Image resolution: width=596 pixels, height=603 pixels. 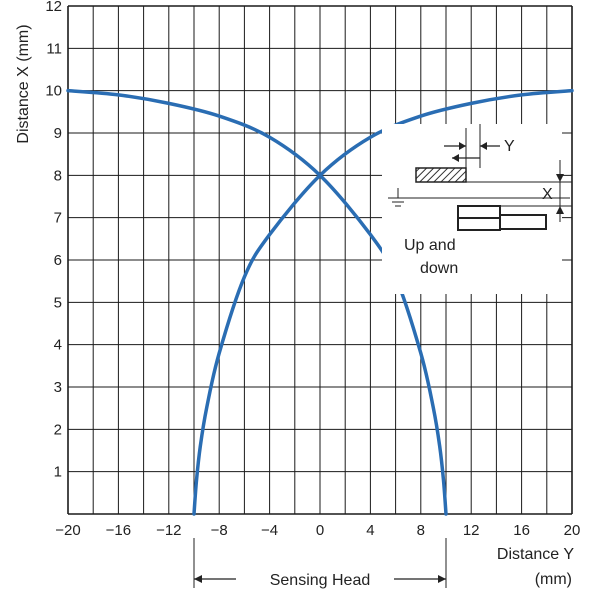 I want to click on inset-y-arrowhead-right, so click(x=483, y=146).